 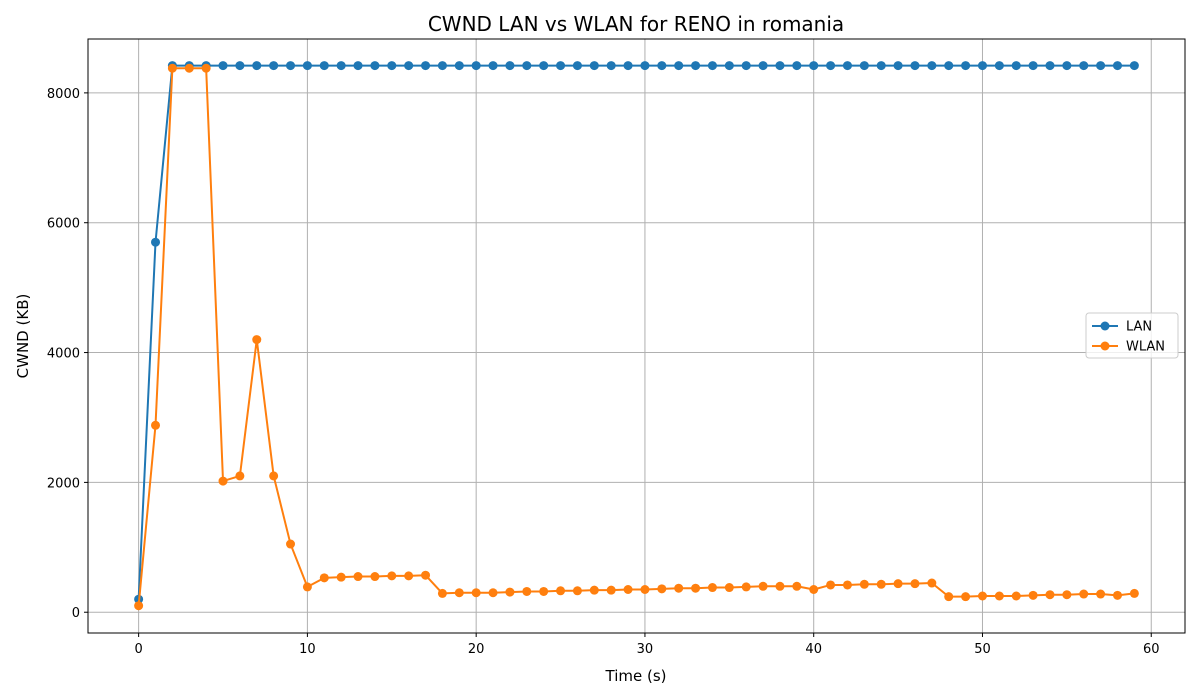 What do you see at coordinates (1132, 335) in the screenshot?
I see `legend: LAN WLAN` at bounding box center [1132, 335].